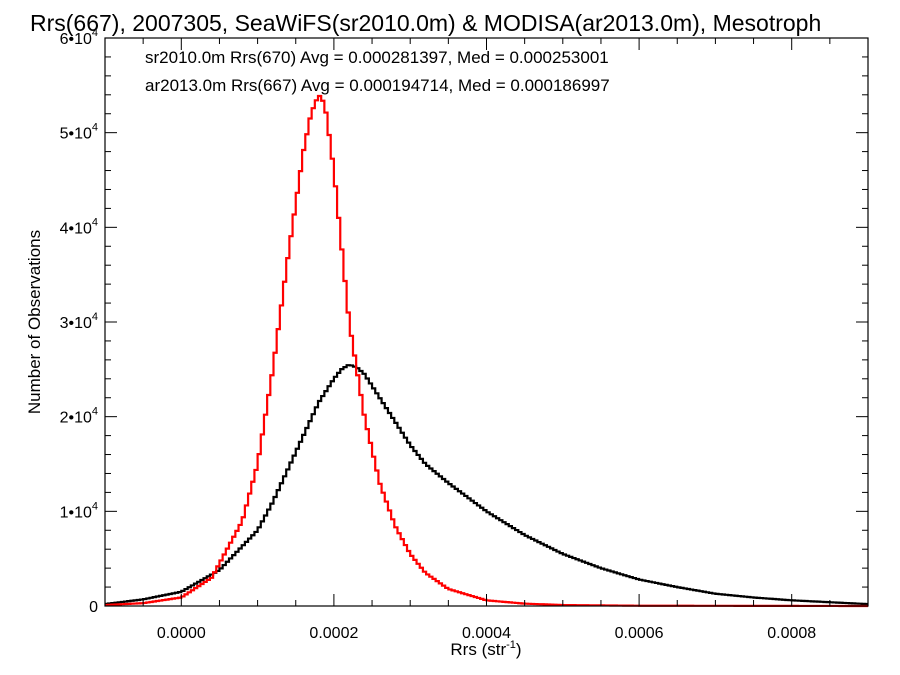  What do you see at coordinates (34, 322) in the screenshot?
I see `y-axis-label: Number of Observations` at bounding box center [34, 322].